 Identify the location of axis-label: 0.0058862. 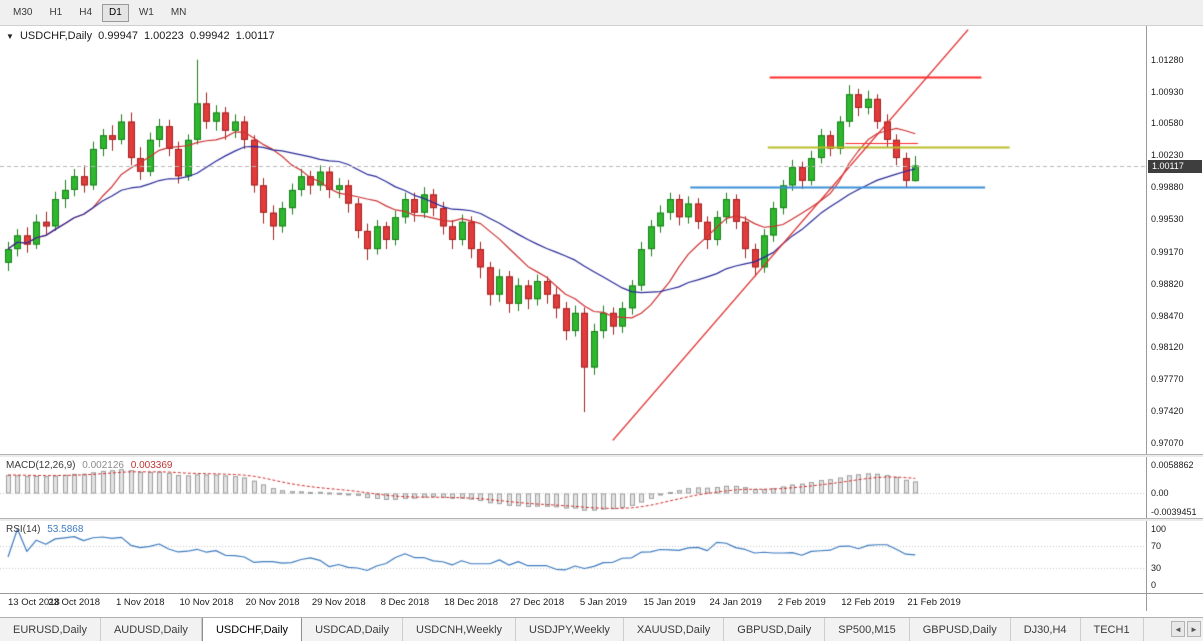
(1172, 465).